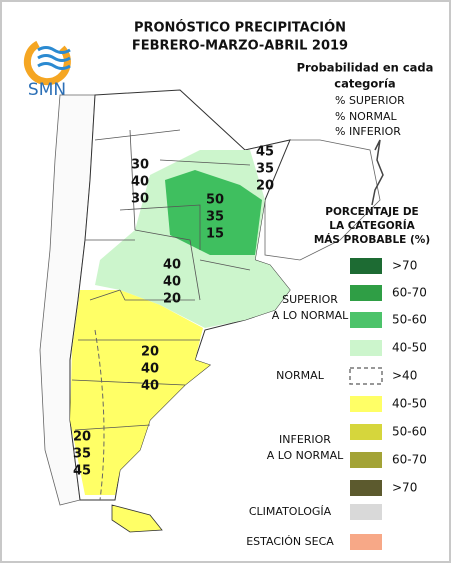 The image size is (451, 567). I want to click on legend-item: % SUPERIOR, so click(370, 100).